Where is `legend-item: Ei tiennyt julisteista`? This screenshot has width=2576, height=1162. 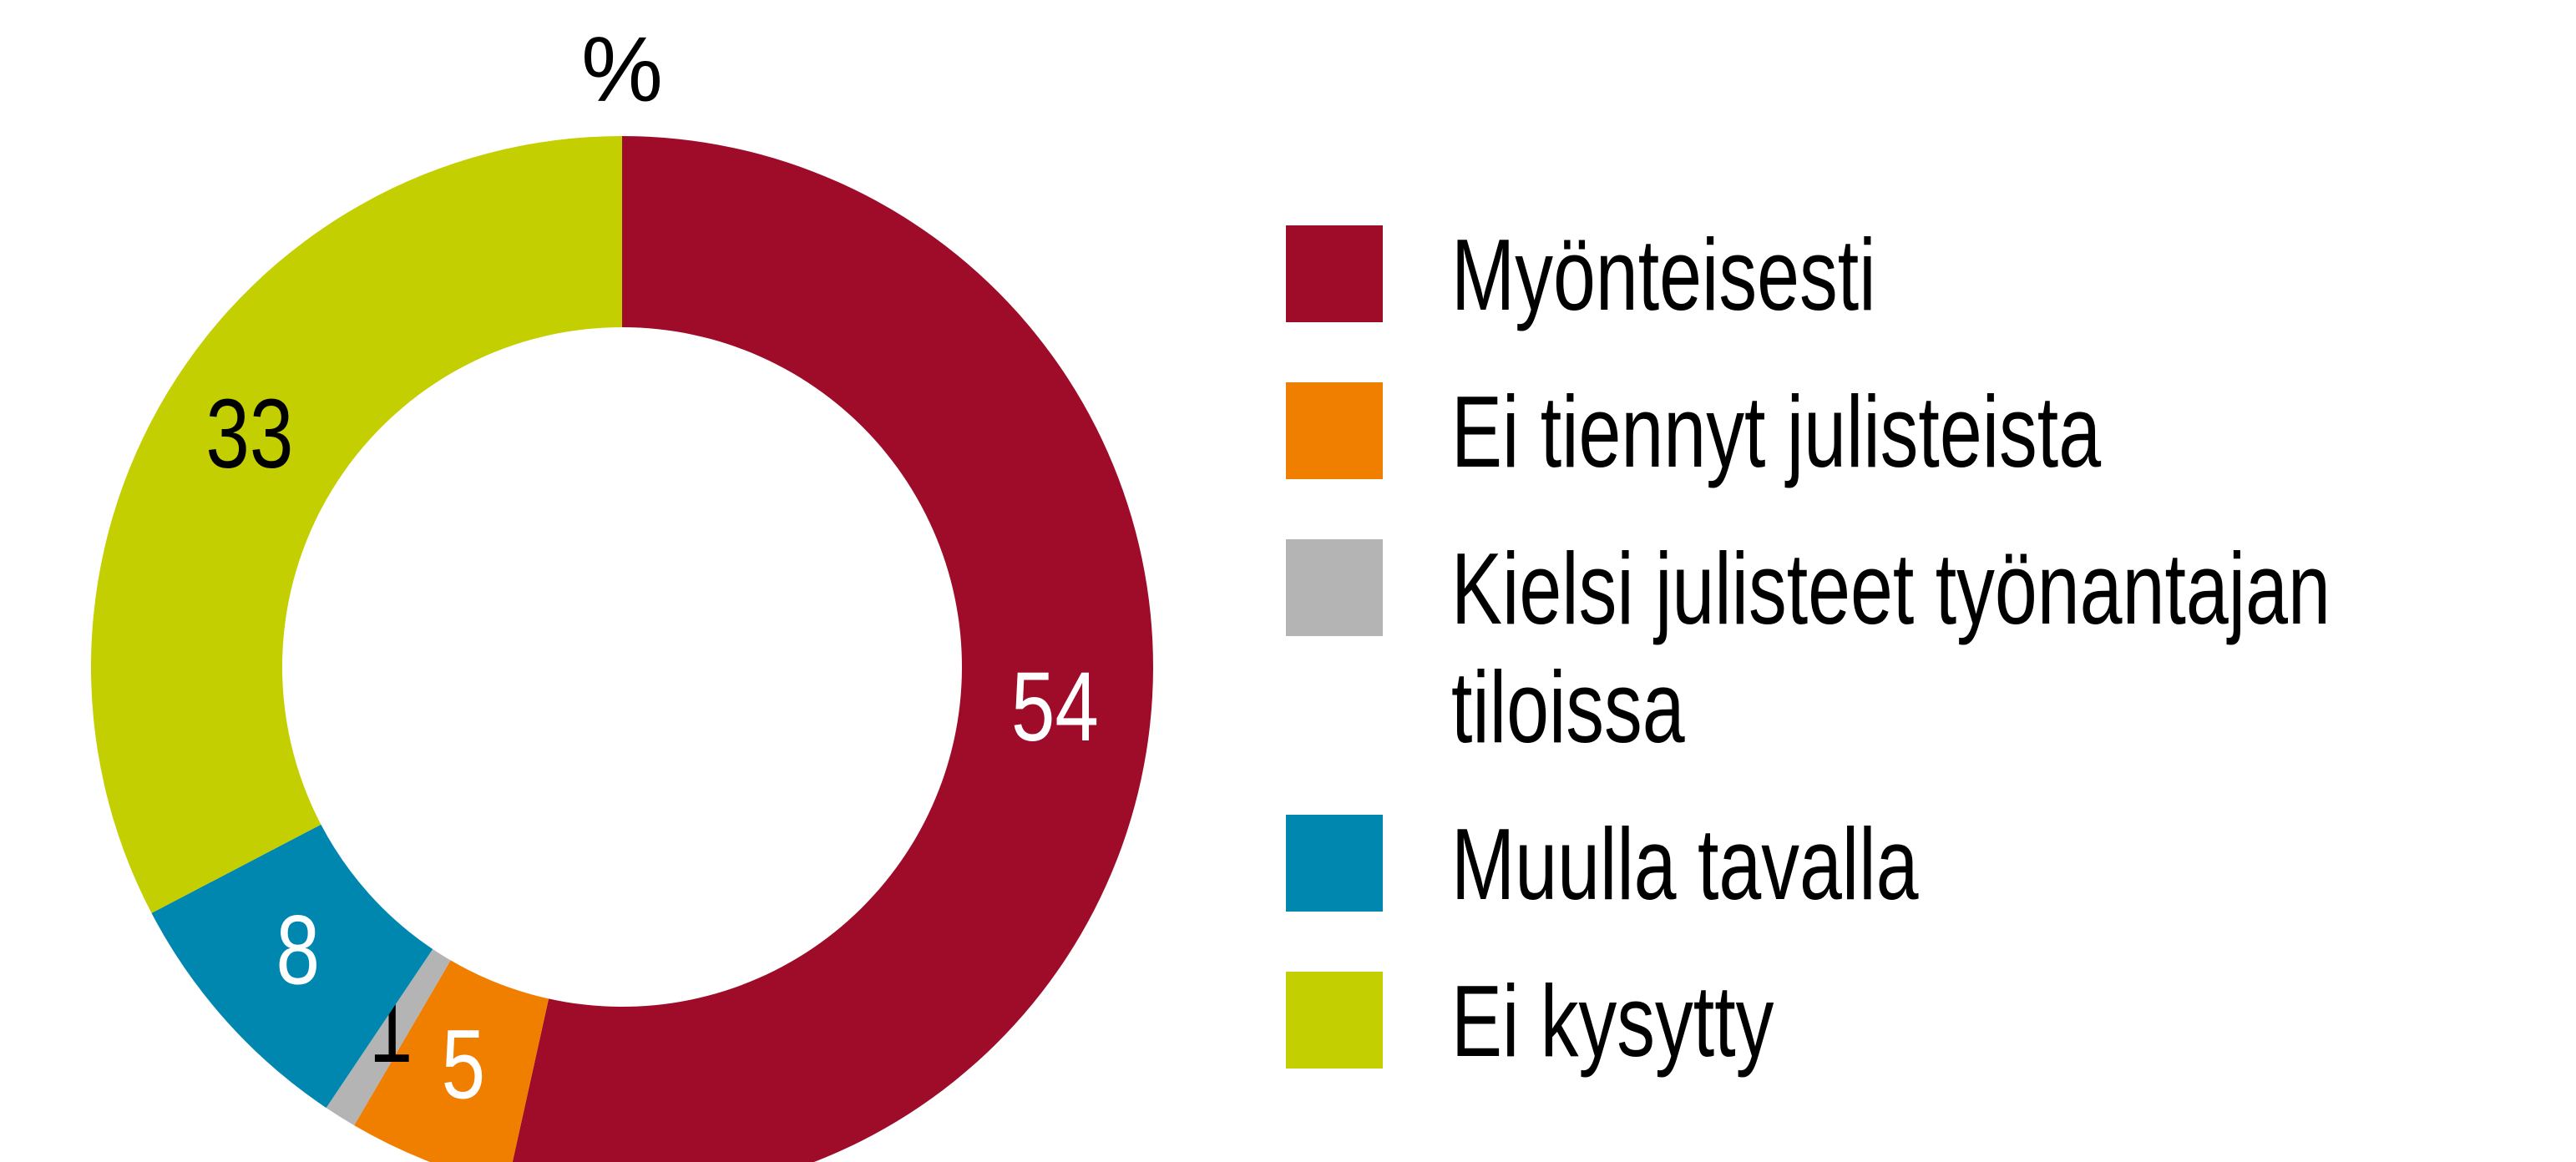 legend-item: Ei tiennyt julisteista is located at coordinates (1888, 433).